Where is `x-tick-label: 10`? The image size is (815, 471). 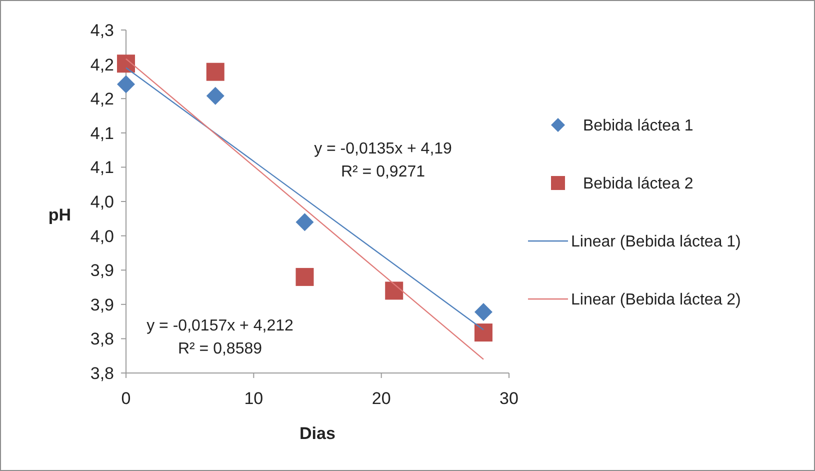 x-tick-label: 10 is located at coordinates (254, 398).